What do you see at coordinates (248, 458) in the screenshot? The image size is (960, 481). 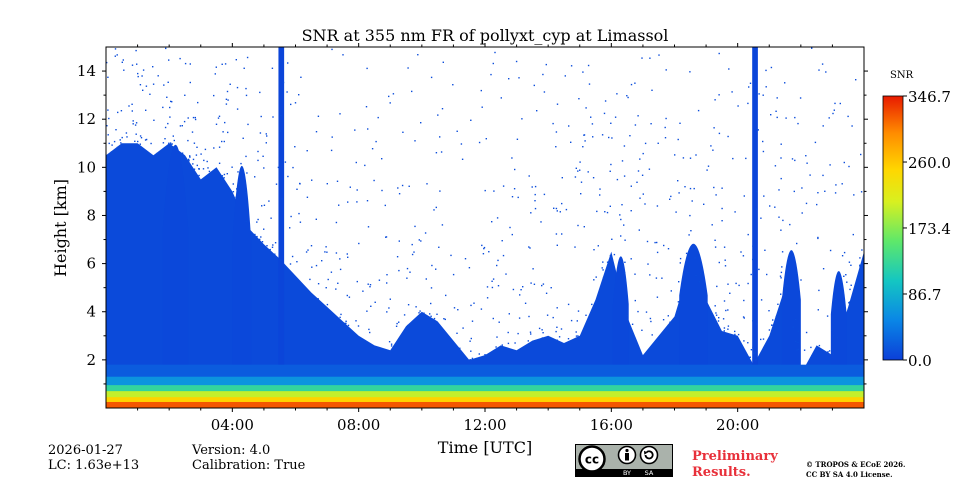 I see `footer-middle: Version: 4.0 Calibration: True` at bounding box center [248, 458].